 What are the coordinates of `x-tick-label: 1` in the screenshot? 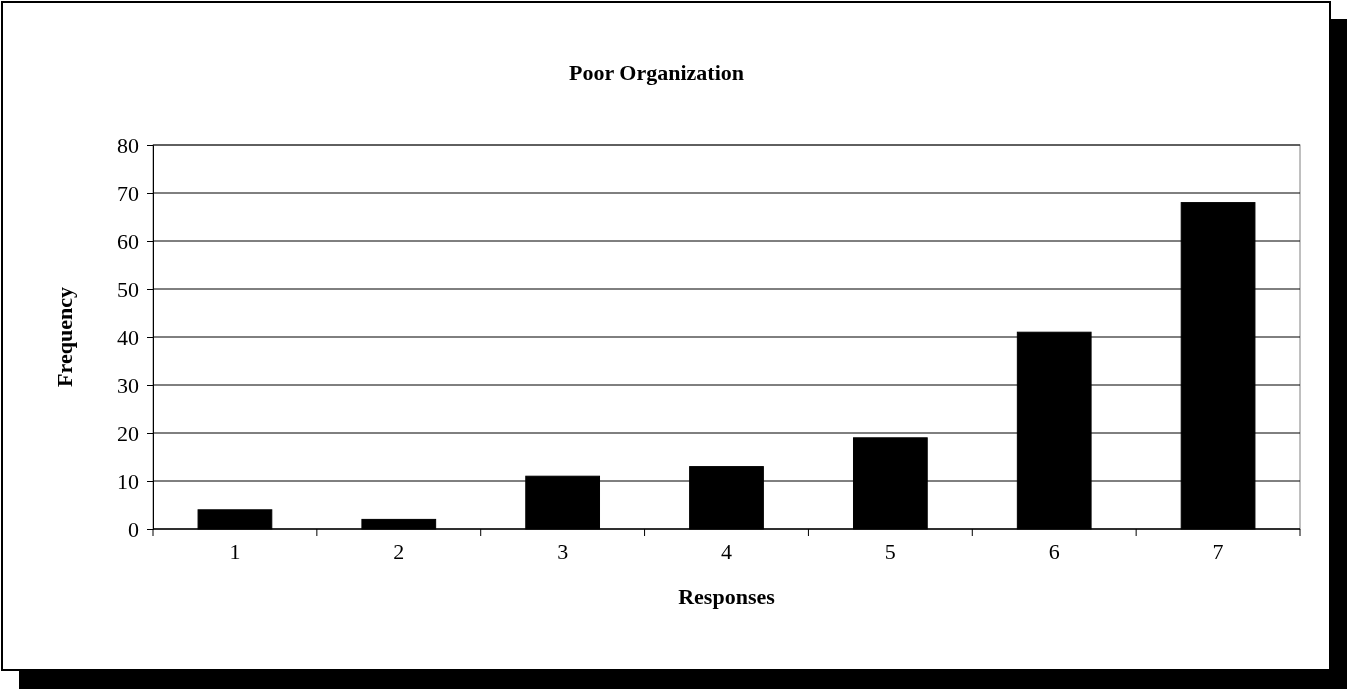 It's located at (235, 551).